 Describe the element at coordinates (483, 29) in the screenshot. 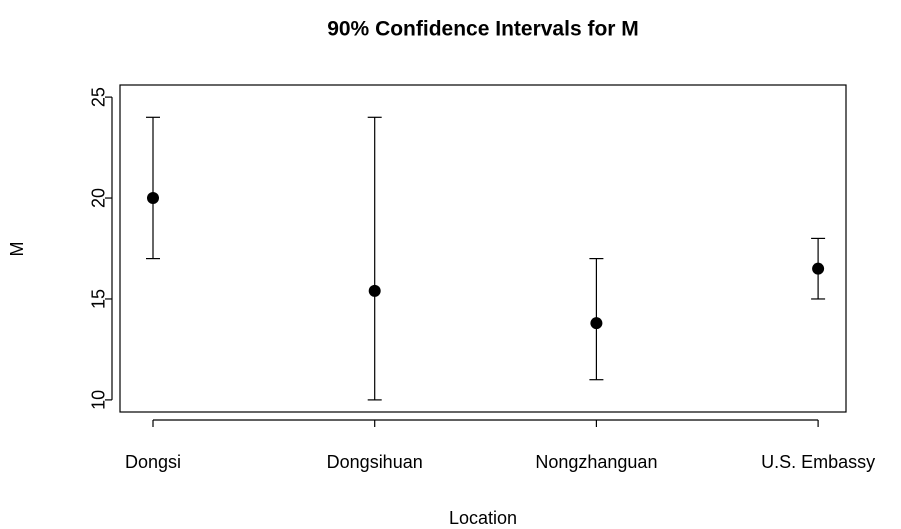

I see `chart-title: 90% Confidence Intervals for M` at that location.